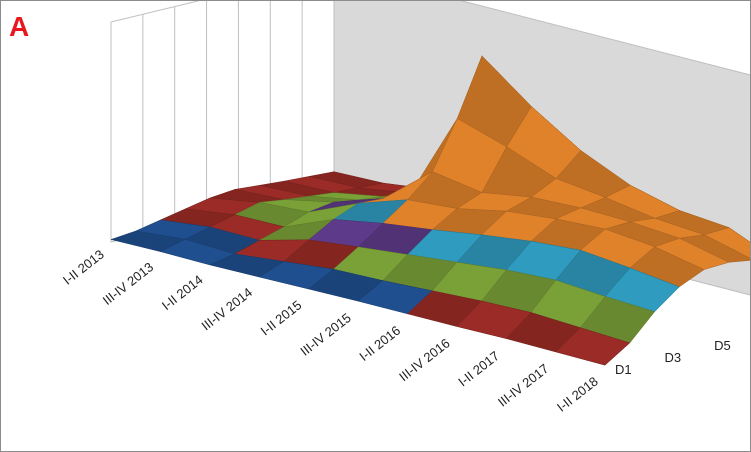 This screenshot has height=452, width=751. I want to click on x-tick-label: I-II 2018, so click(577, 394).